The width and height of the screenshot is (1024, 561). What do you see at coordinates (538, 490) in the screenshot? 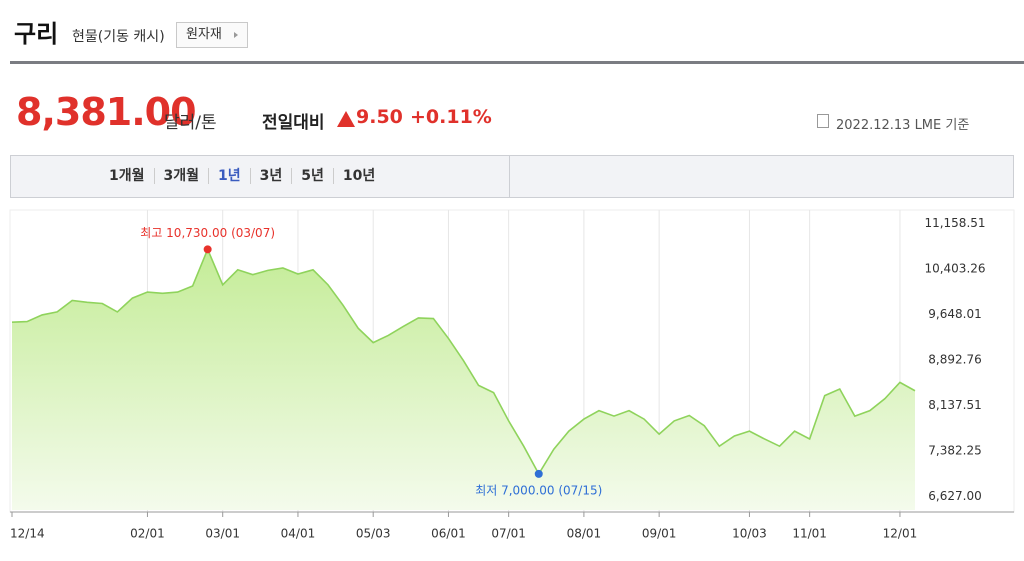
I see `min-label: 최저 7,000.00 (07/15)` at bounding box center [538, 490].